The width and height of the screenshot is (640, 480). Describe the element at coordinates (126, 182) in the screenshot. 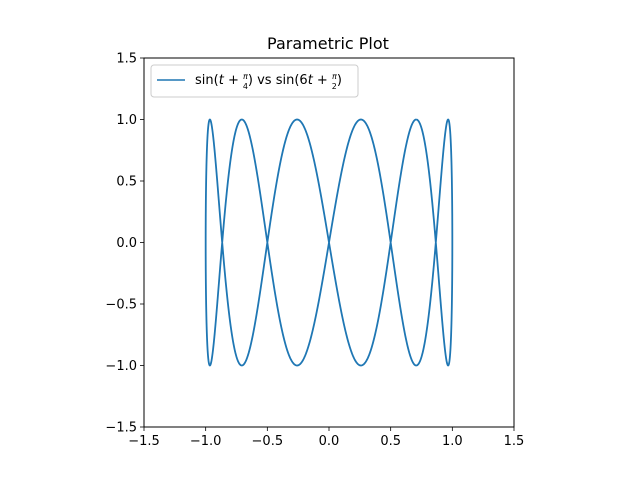

I see `y-tick-label: 0.5` at that location.